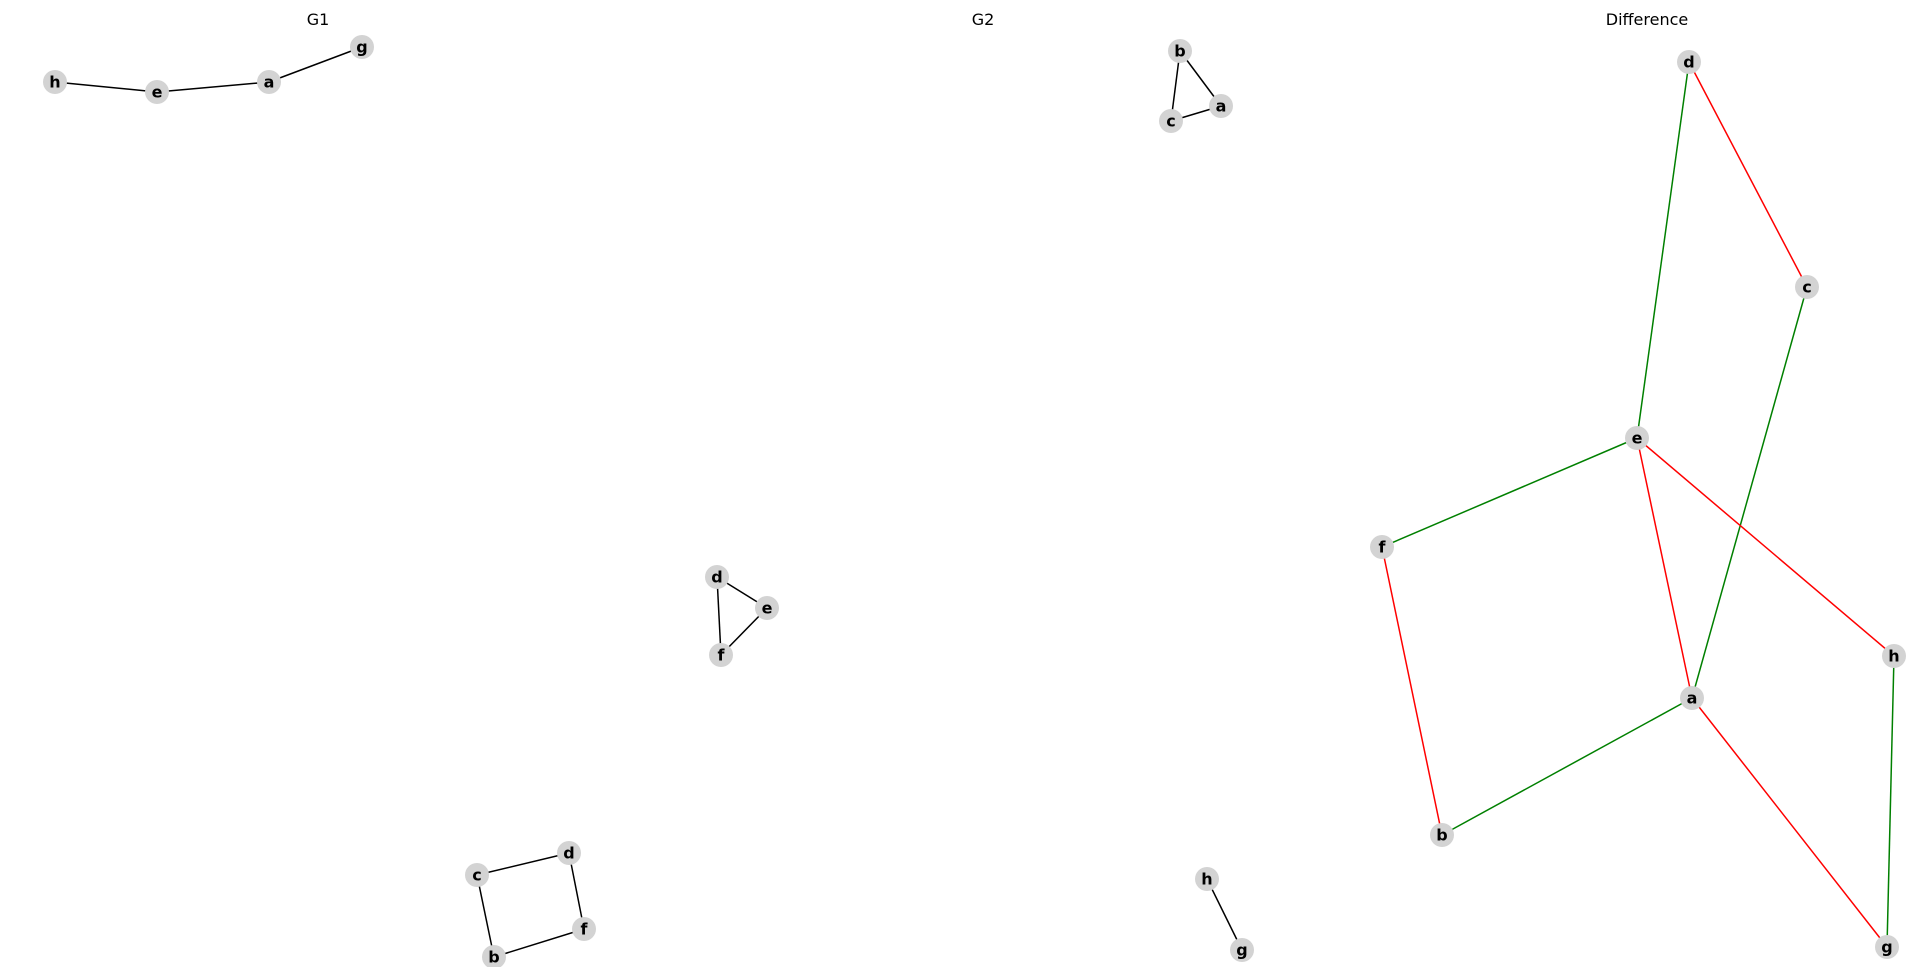 The height and width of the screenshot is (967, 1920). I want to click on g1-node-b: b, so click(494, 956).